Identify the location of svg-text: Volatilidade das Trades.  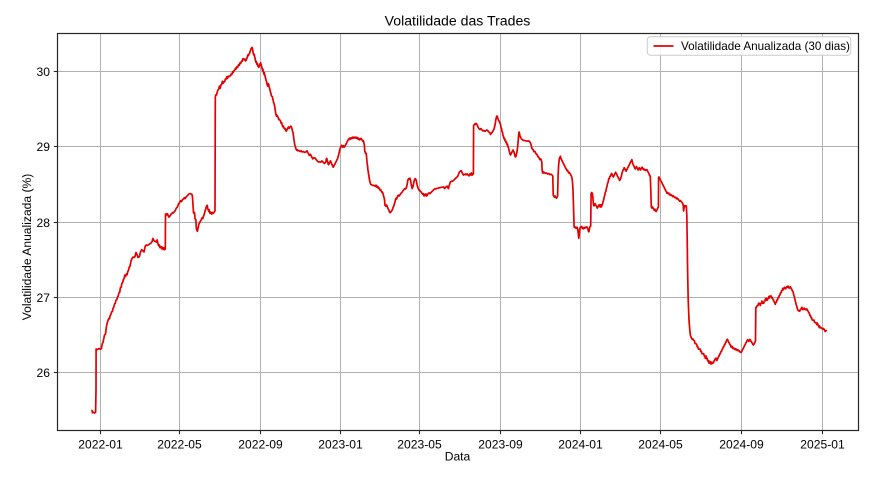
(458, 20).